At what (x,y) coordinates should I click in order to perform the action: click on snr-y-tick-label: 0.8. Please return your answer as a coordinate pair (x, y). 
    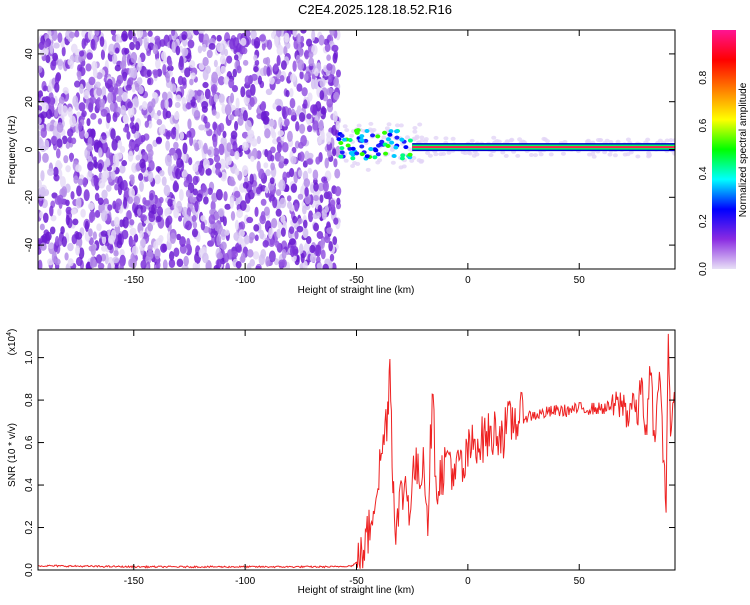
    Looking at the image, I should click on (29, 400).